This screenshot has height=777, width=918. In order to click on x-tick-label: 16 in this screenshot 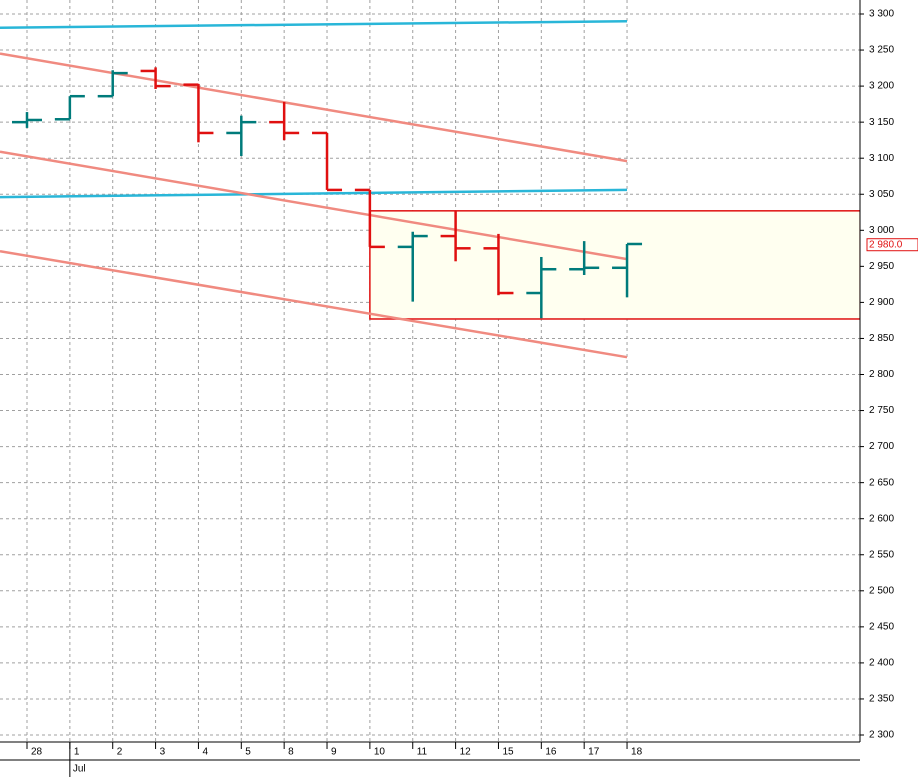, I will do `click(551, 752)`.